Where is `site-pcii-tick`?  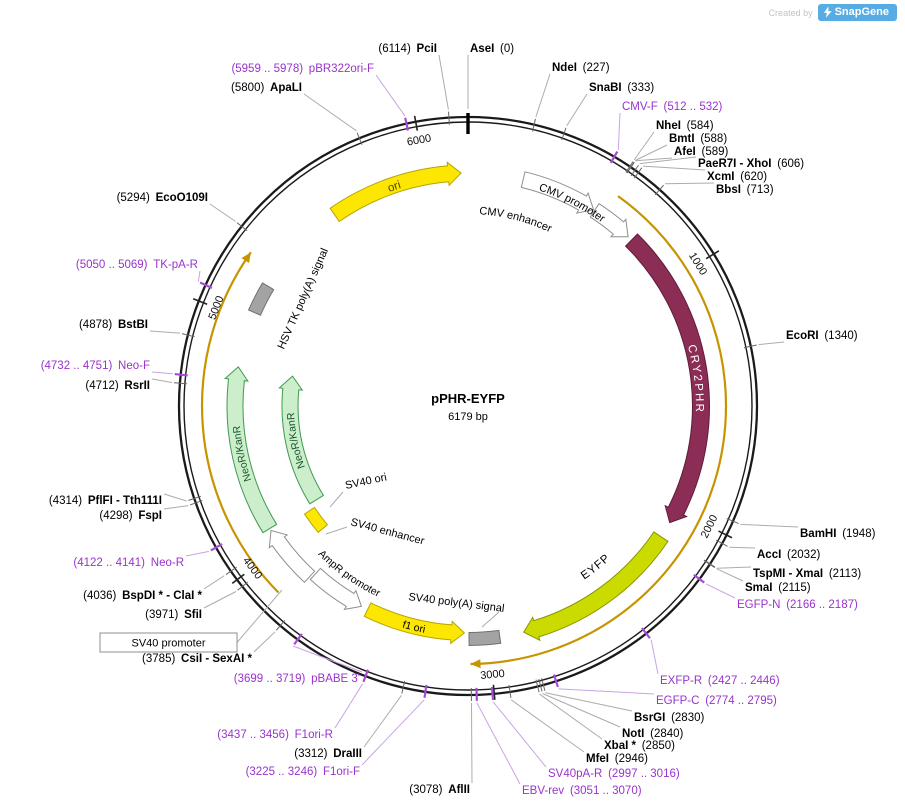 site-pcii-tick is located at coordinates (449, 118).